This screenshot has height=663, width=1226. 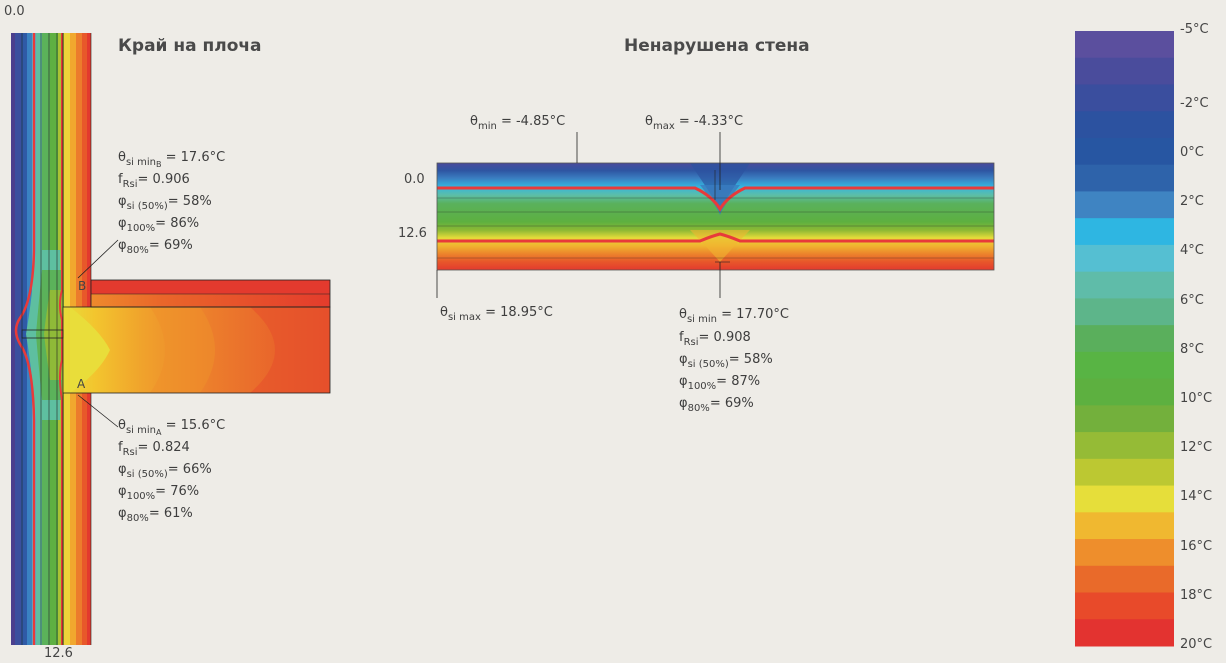 I want to click on legend-tick-label: 10°C, so click(x=1196, y=398).